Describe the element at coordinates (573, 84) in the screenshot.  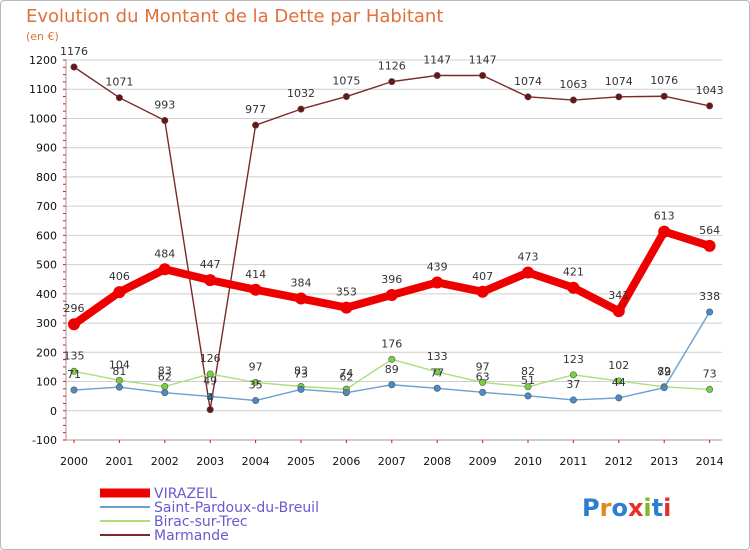
I see `data-label: 1063` at that location.